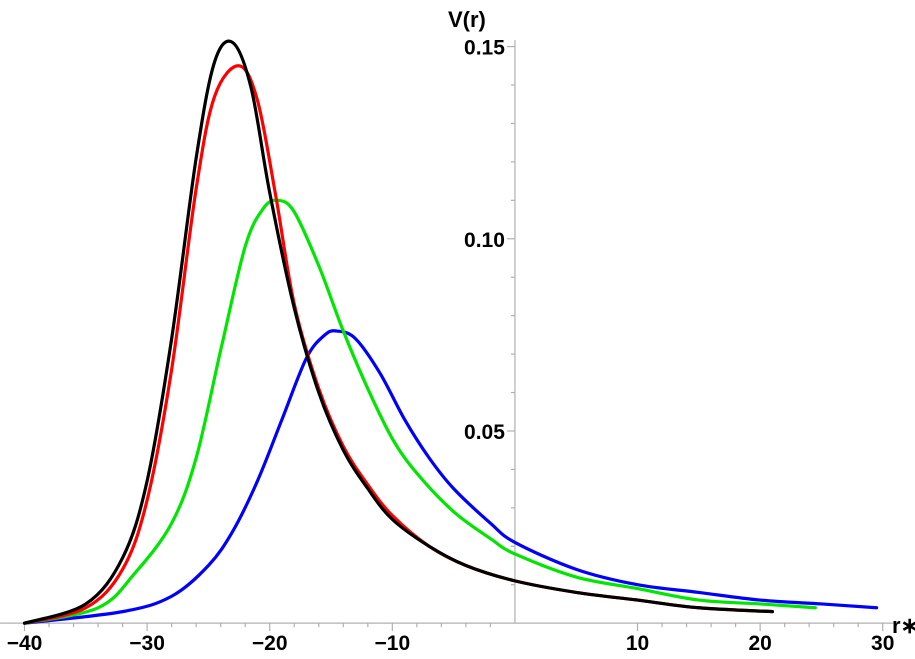 Image resolution: width=915 pixels, height=659 pixels. Describe the element at coordinates (467, 19) in the screenshot. I see `y-axis-label: V(r)` at that location.